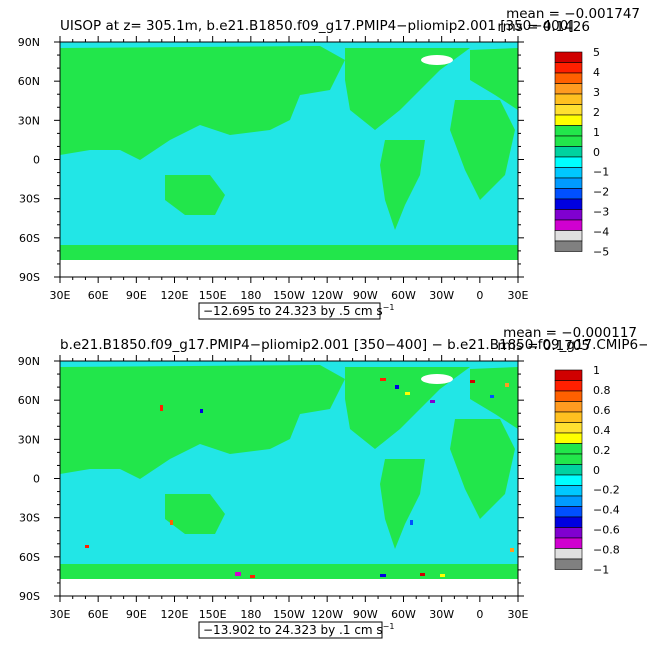 The image size is (647, 647). I want to click on top-colorbar-label: 3, so click(596, 92).